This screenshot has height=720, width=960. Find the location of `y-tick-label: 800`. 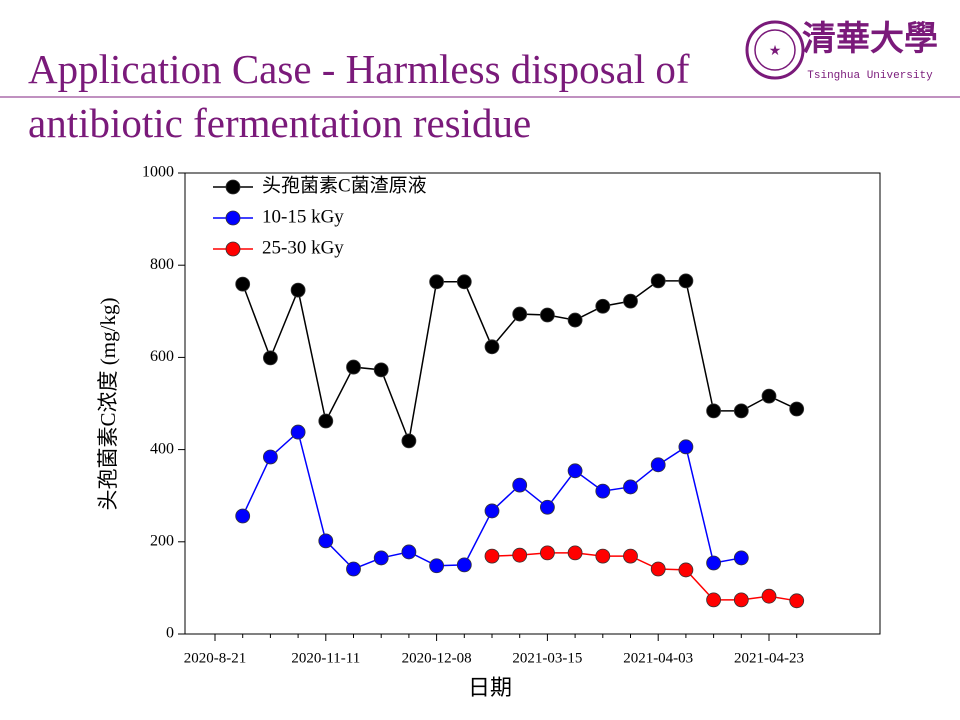

y-tick-label: 800 is located at coordinates (162, 264).